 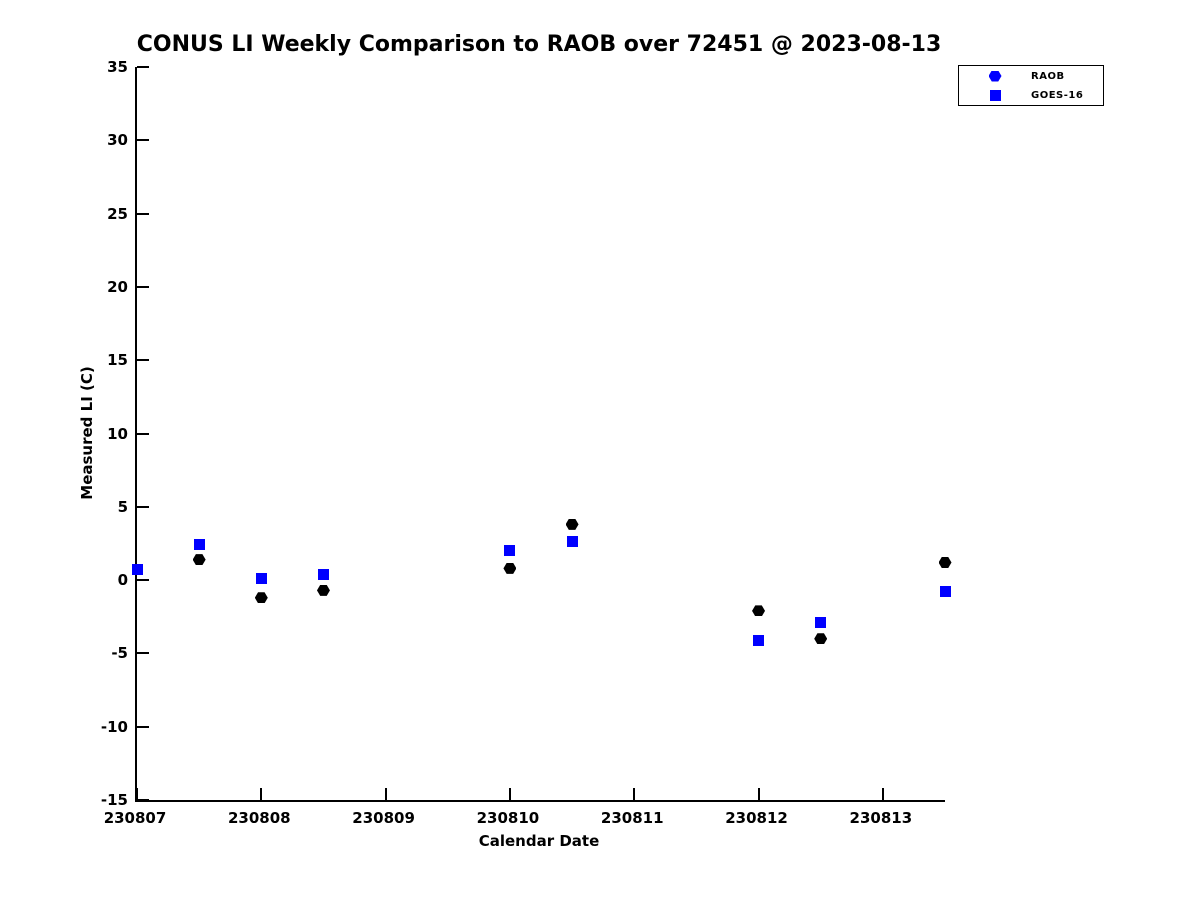 What do you see at coordinates (1031, 85) in the screenshot?
I see `legend: RAOB GOES-16` at bounding box center [1031, 85].